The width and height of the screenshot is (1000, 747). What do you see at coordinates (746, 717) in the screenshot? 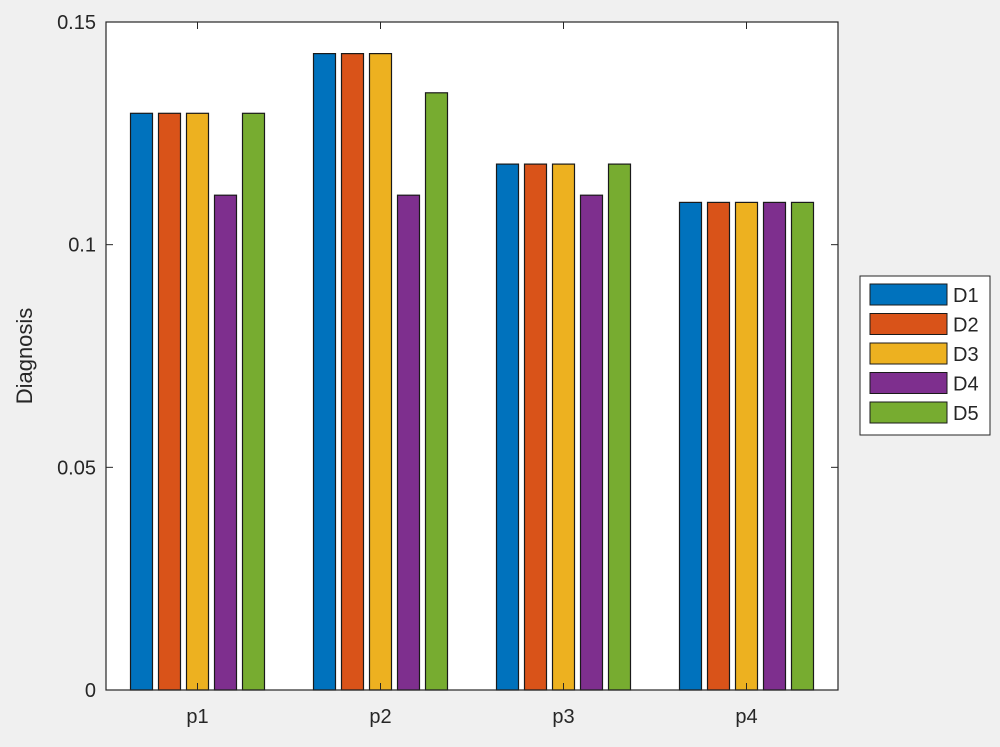
I see `x-tick-label-p4: p4` at bounding box center [746, 717].